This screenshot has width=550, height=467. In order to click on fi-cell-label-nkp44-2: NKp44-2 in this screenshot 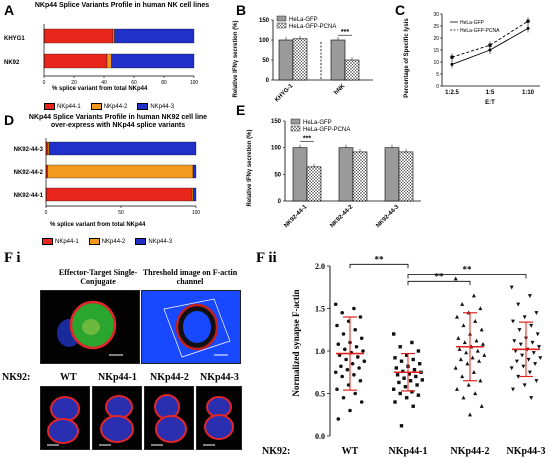, I will do `click(169, 377)`.